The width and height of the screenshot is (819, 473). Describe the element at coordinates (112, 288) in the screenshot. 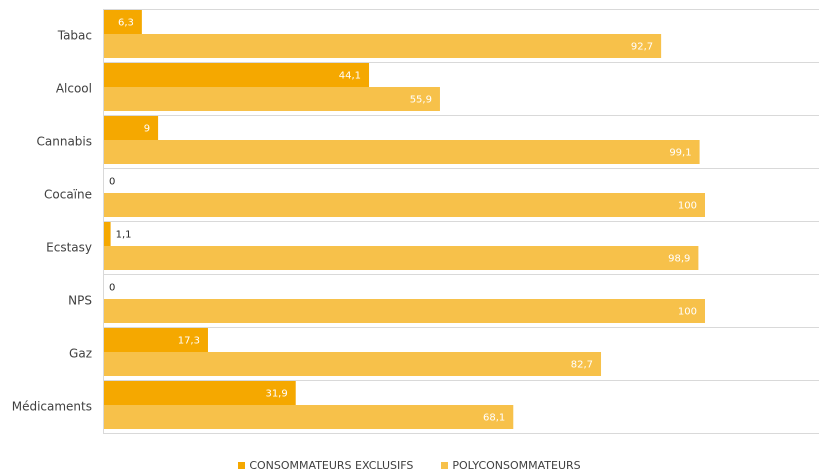

I see `data-label-exclusive-nps: 0` at that location.